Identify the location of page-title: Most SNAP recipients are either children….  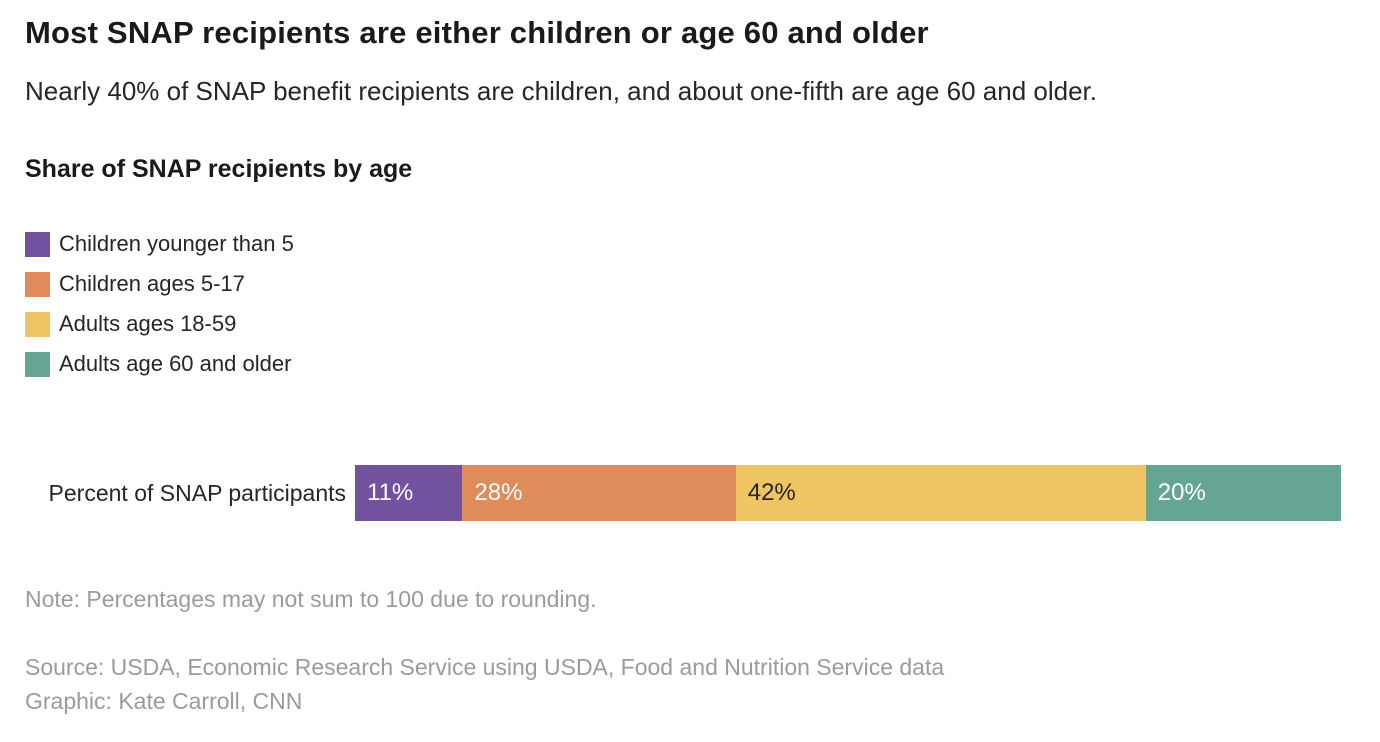
(477, 32).